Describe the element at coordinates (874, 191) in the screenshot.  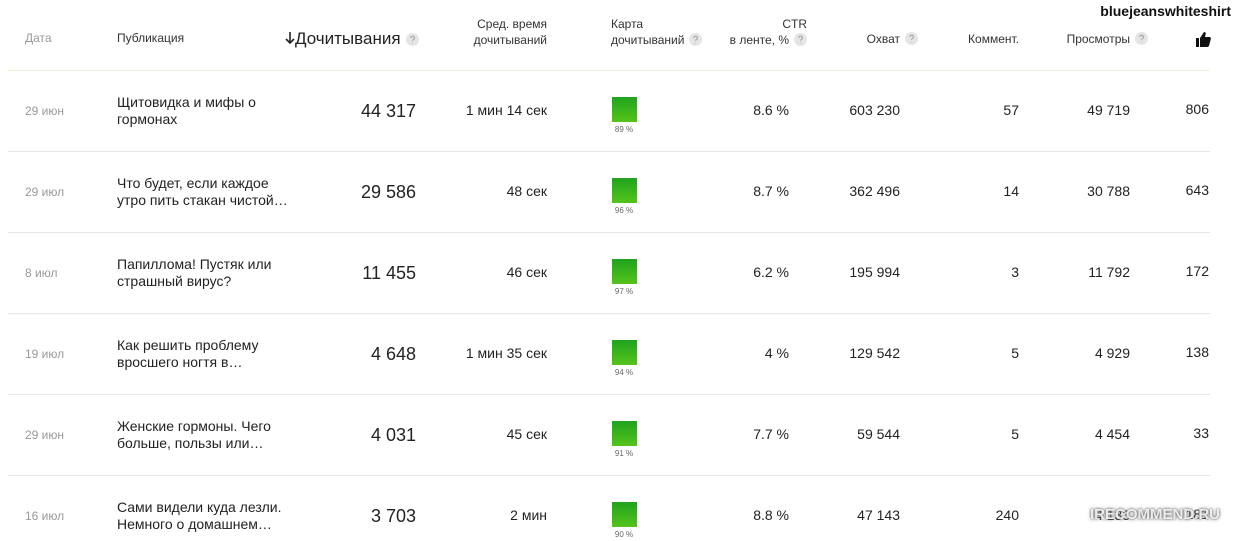
I see `reach: 362 496` at that location.